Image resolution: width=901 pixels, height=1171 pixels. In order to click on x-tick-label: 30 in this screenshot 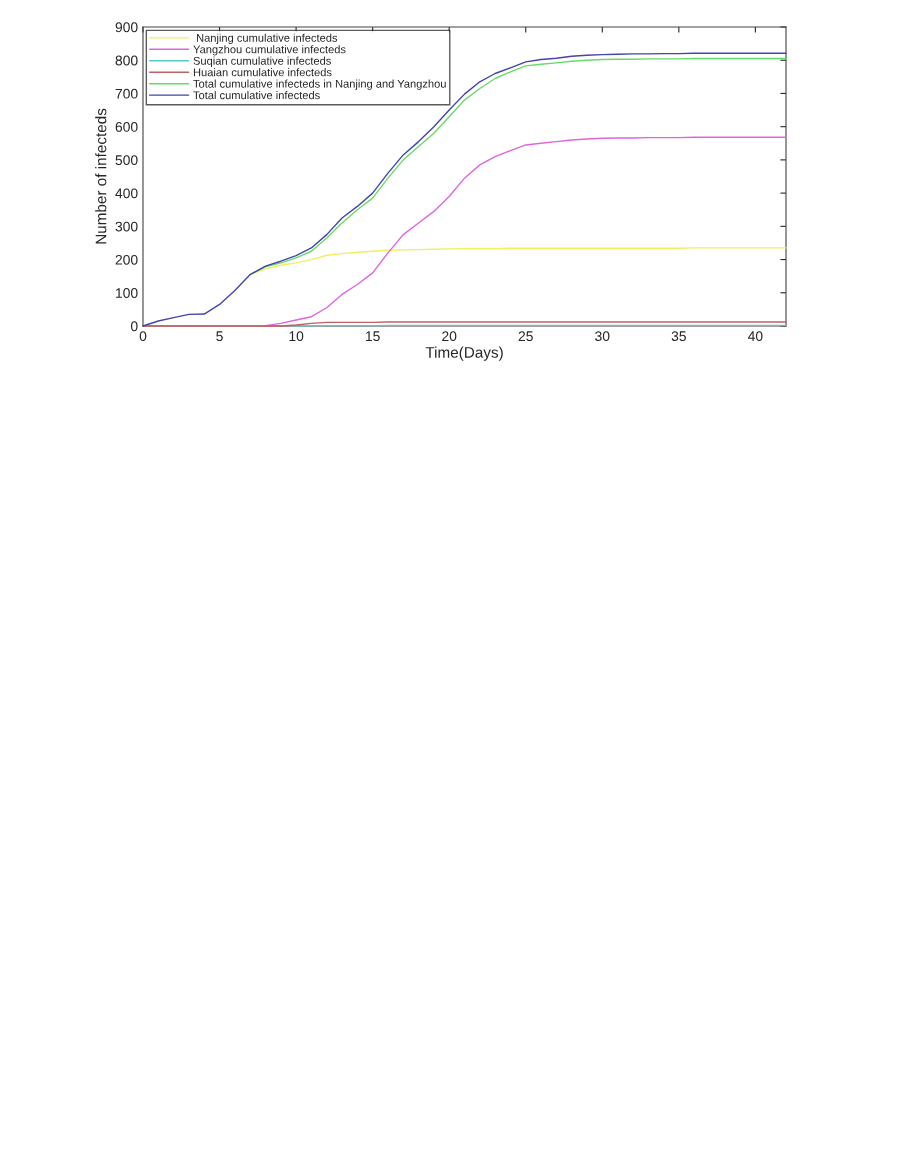, I will do `click(602, 336)`.